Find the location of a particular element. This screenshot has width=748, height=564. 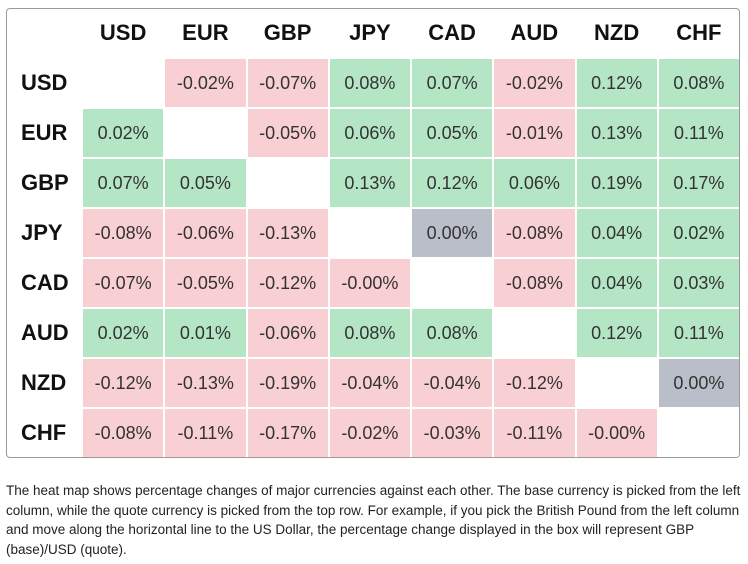

heat-cell: -0.17% is located at coordinates (287, 433).